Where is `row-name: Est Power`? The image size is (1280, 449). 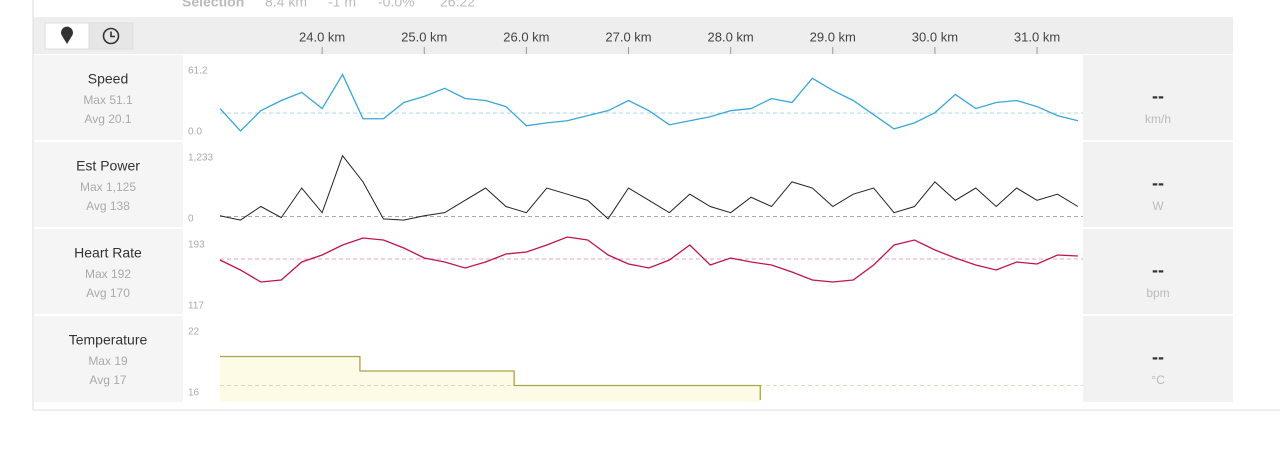
row-name: Est Power is located at coordinates (108, 166).